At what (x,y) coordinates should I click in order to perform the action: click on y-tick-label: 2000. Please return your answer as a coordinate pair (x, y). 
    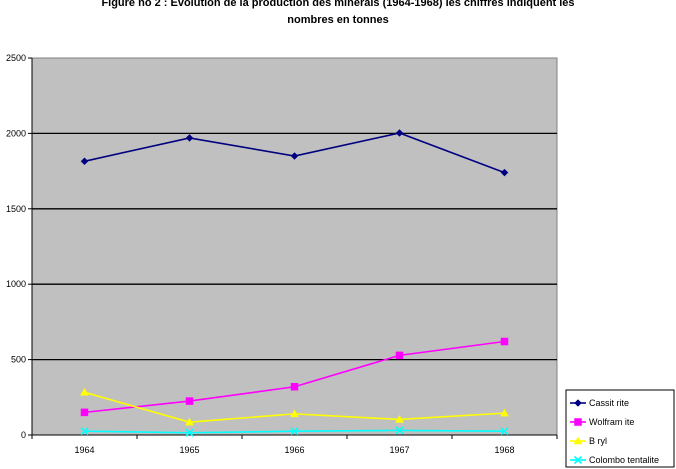
    Looking at the image, I should click on (16, 133).